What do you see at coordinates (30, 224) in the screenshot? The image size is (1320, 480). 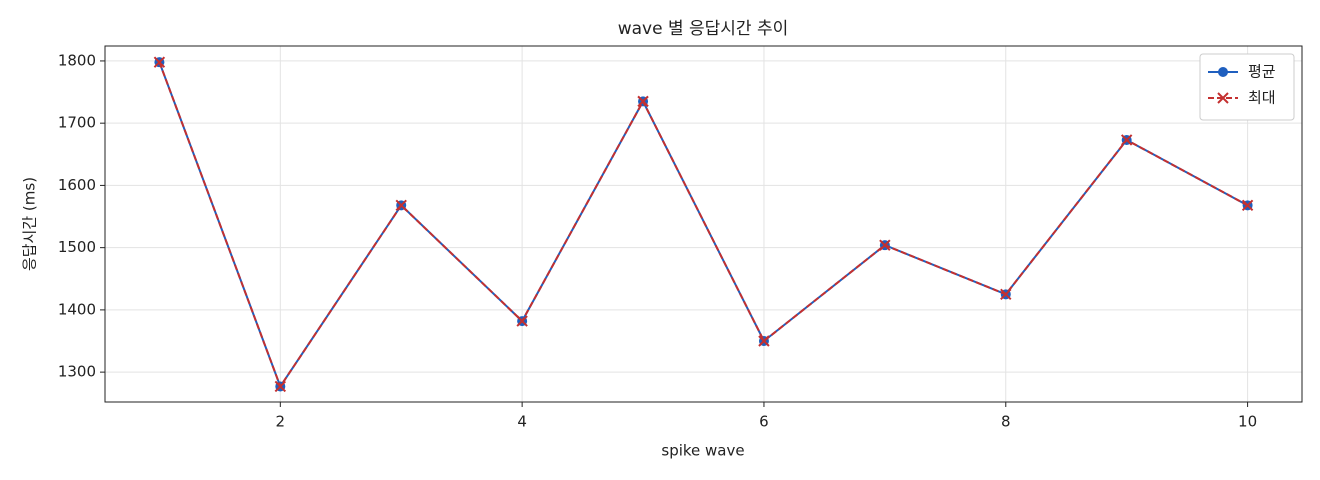 I see `y-axis-label: 응답시간 (ms)` at bounding box center [30, 224].